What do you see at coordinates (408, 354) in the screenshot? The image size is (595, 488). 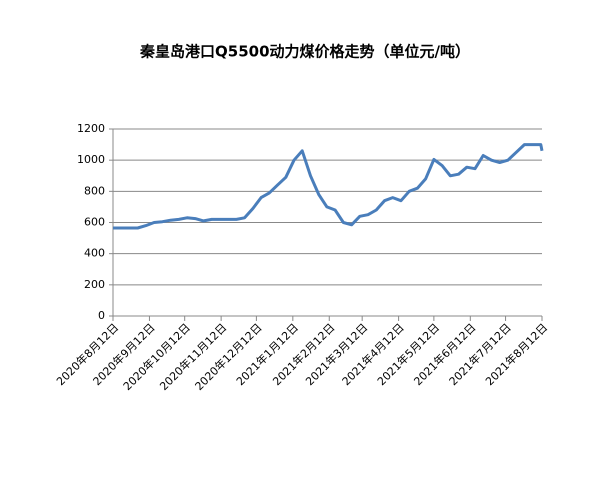 I see `x-tick-label: 2021年5月12日` at bounding box center [408, 354].